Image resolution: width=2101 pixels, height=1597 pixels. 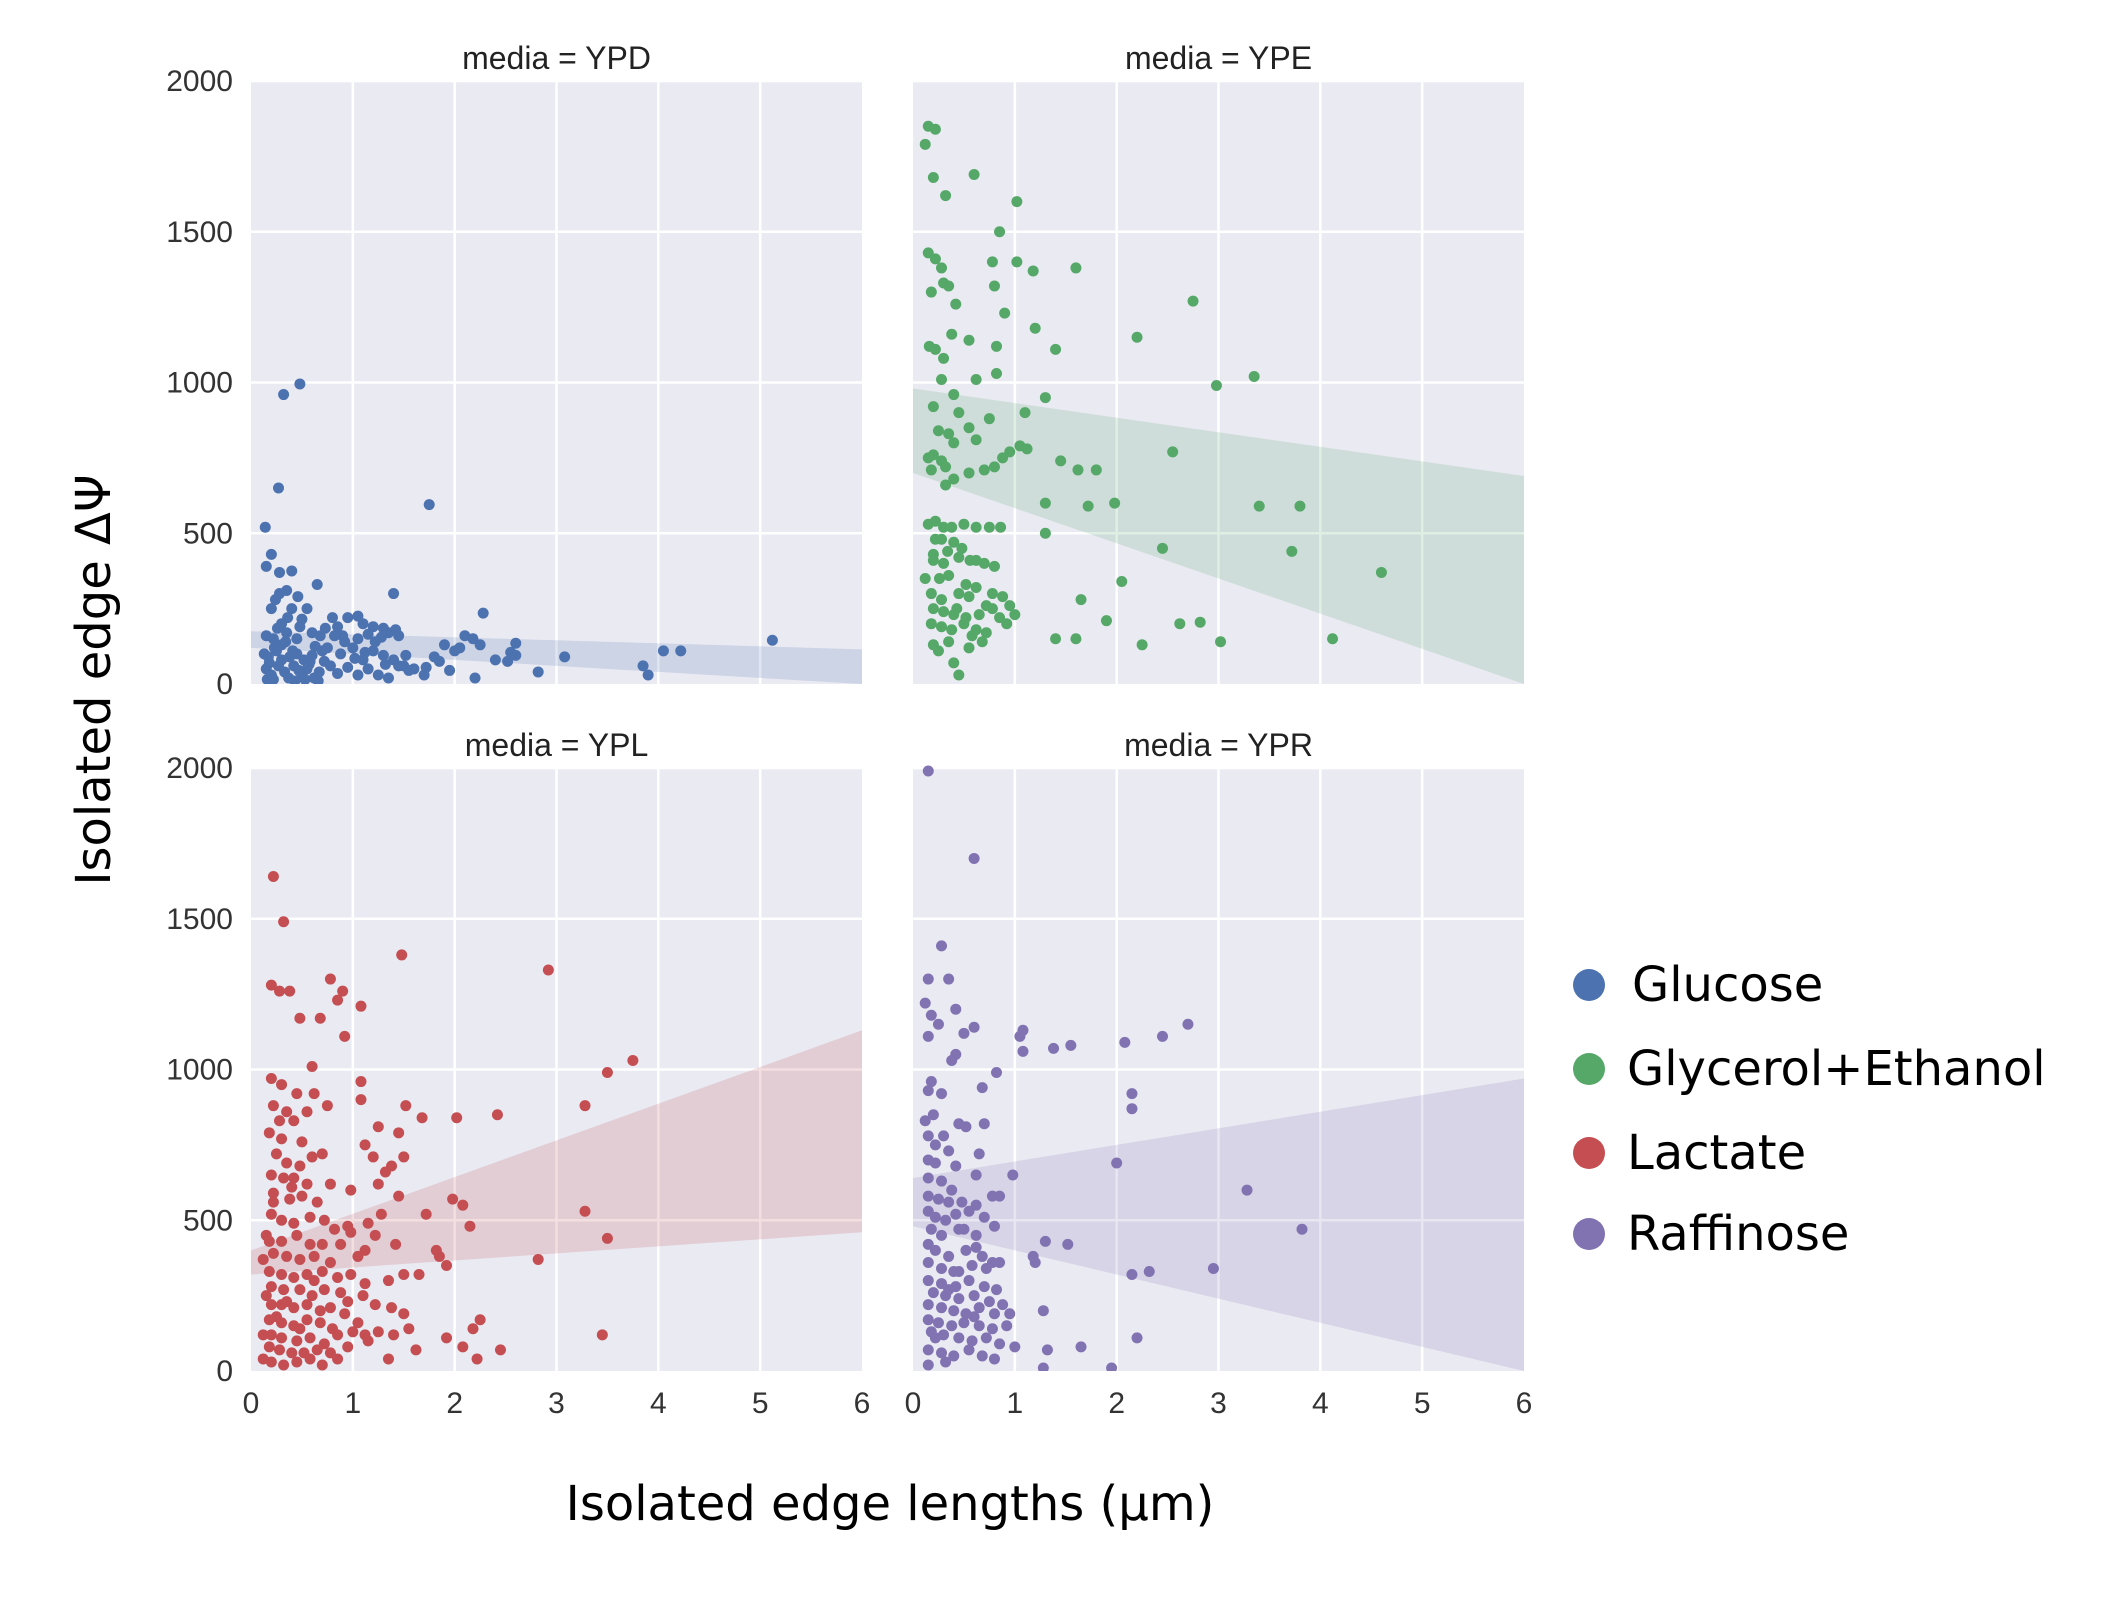 I want to click on legend-item-raffinose: Raffinose, so click(x=1711, y=1234).